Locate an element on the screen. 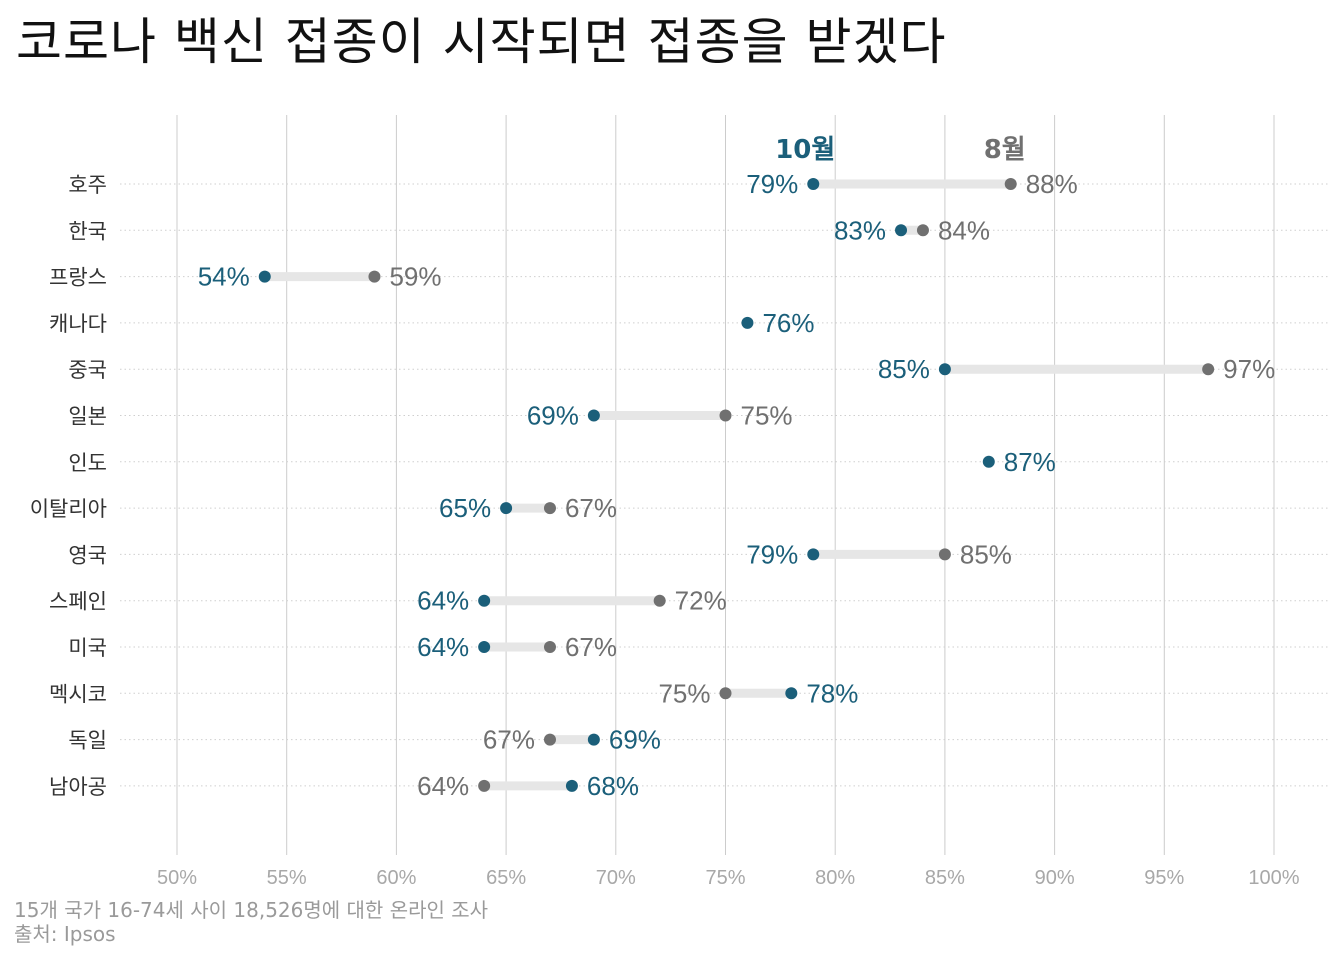 This screenshot has height=960, width=1344. category-label: 영국 is located at coordinates (87, 555).